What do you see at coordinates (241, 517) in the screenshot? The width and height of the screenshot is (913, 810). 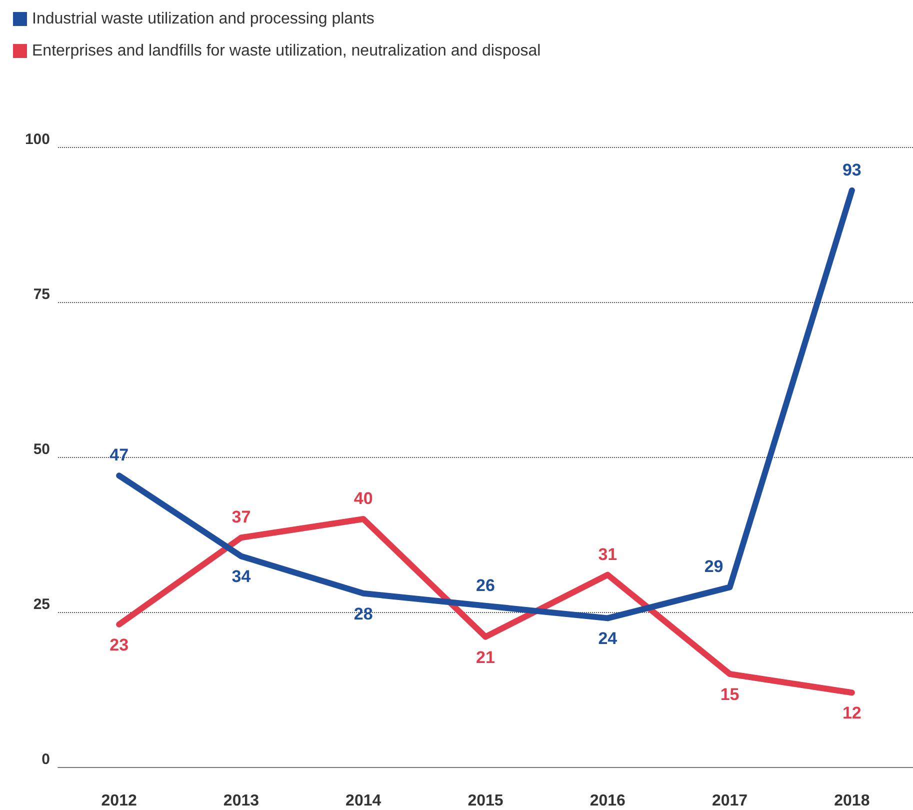 I see `data-label: 37` at bounding box center [241, 517].